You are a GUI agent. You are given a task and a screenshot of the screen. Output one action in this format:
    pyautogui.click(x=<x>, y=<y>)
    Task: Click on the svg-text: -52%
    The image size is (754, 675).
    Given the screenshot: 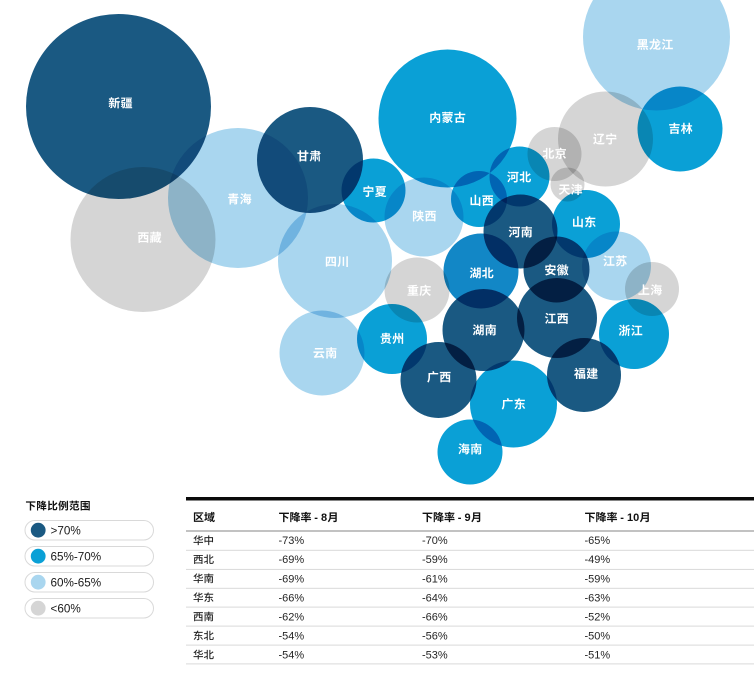 What is the action you would take?
    pyautogui.click(x=598, y=617)
    